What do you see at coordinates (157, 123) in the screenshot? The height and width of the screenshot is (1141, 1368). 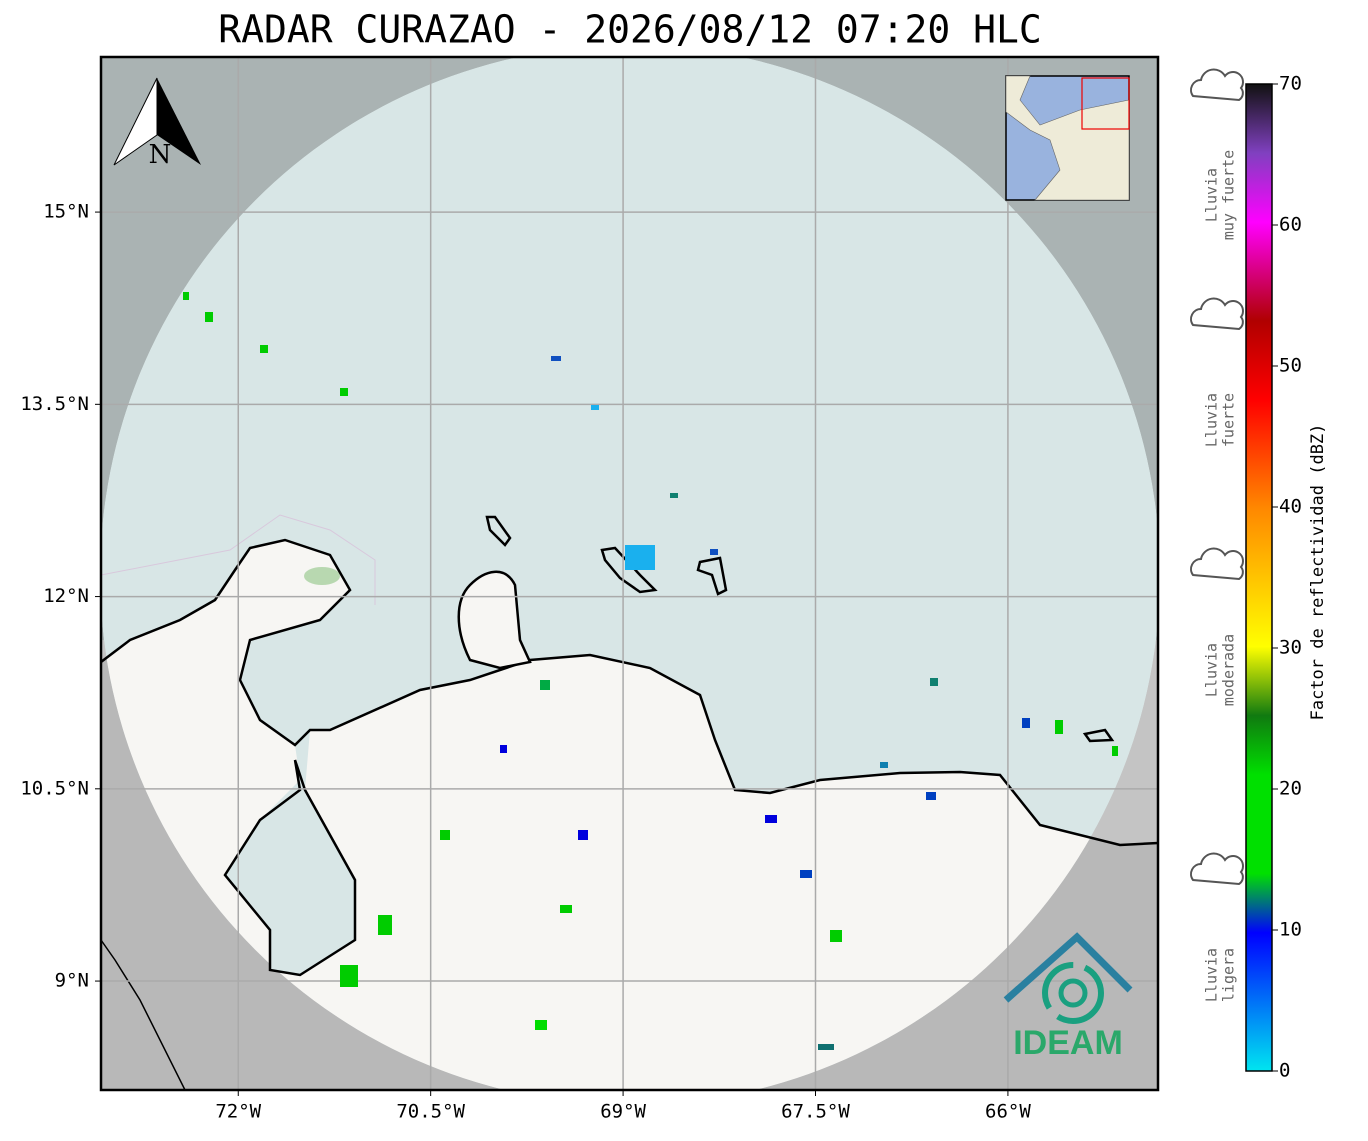 I see `north-arrow: N` at bounding box center [157, 123].